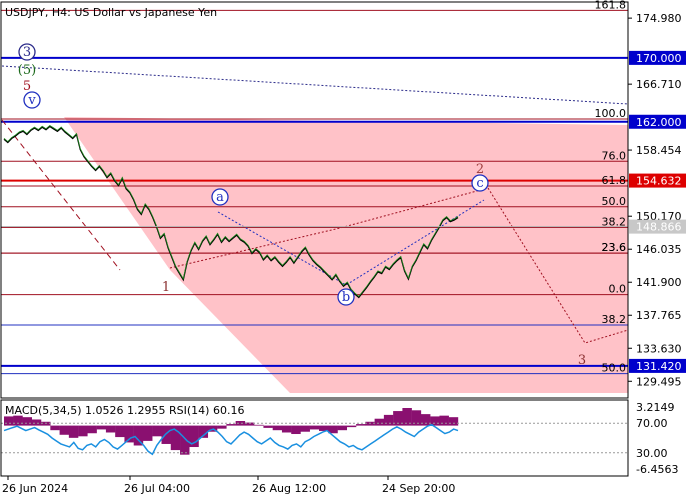 The height and width of the screenshot is (500, 700). Describe the element at coordinates (124, 410) in the screenshot. I see `indicator-label: MACD(5,34,5) 1.0526 1.2955 RSI(14) 60.16` at that location.